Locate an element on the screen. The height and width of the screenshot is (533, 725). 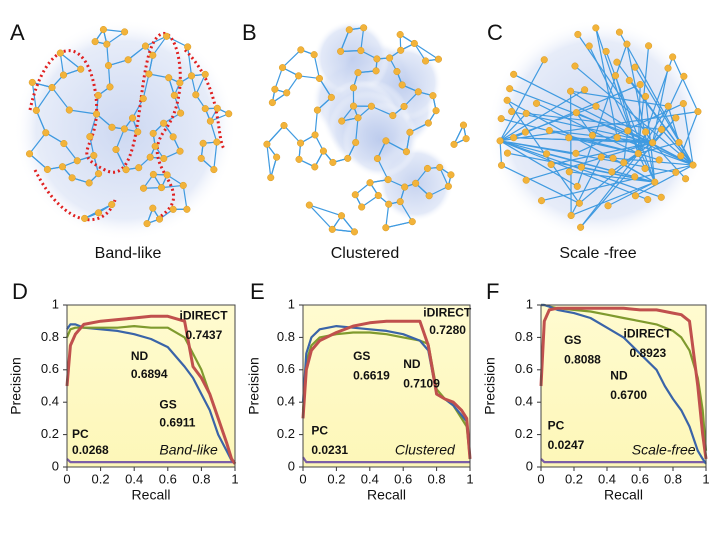
y-tick-label: 1 is located at coordinates (55, 303).